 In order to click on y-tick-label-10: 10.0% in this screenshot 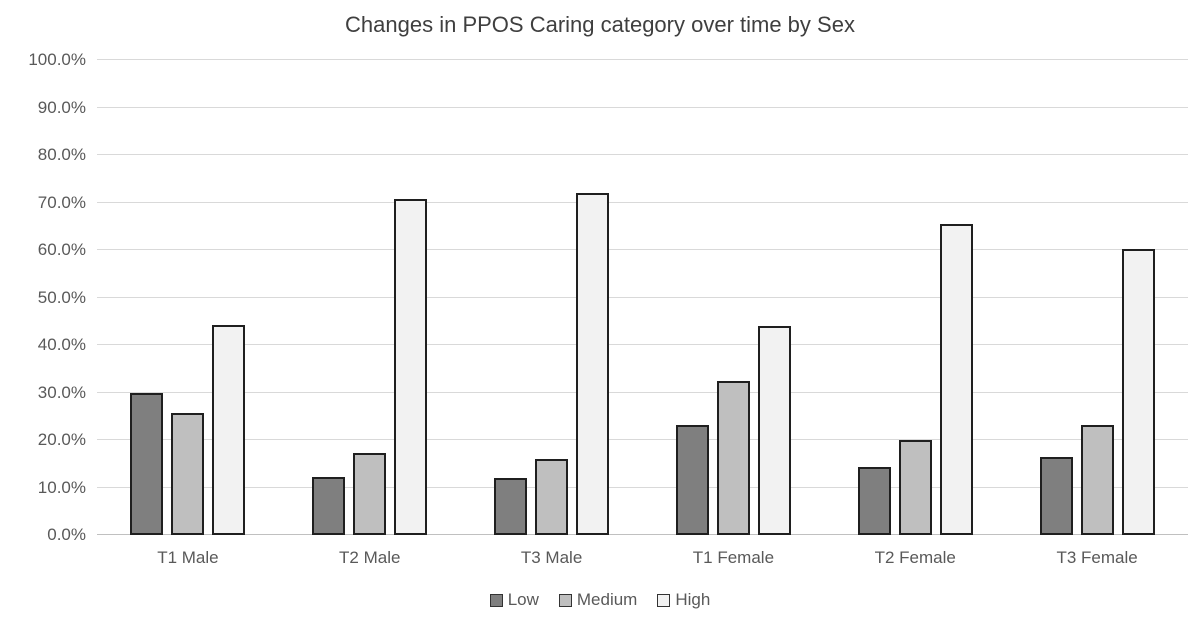, I will do `click(61, 487)`.